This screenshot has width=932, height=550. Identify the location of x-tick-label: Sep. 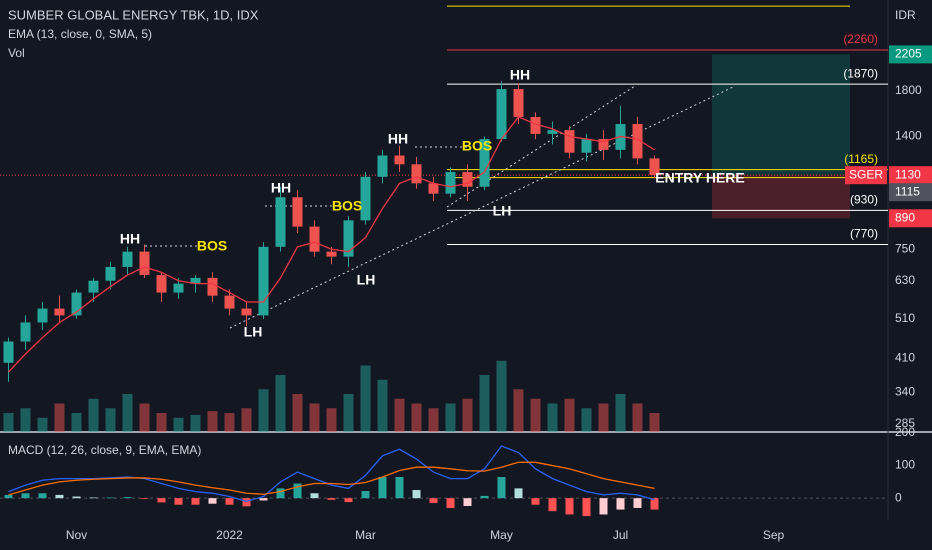
(774, 535).